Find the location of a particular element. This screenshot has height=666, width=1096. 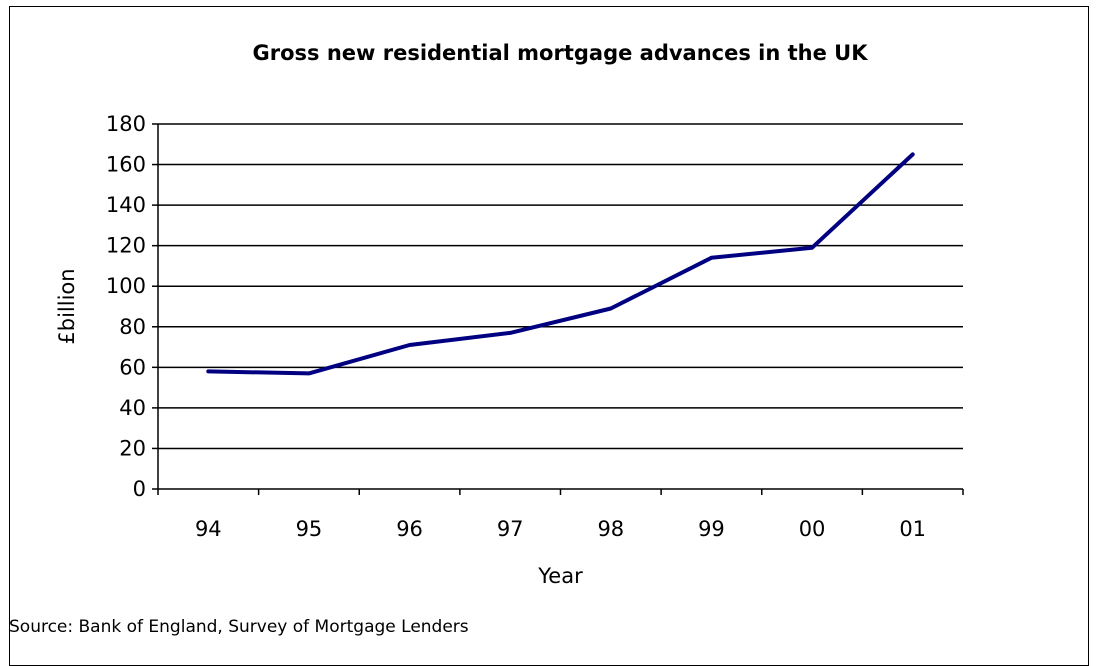

x-tick-label: 96 is located at coordinates (409, 529).